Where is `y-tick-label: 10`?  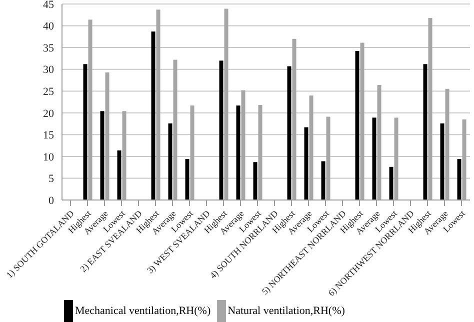
y-tick-label: 10 is located at coordinates (48, 157).